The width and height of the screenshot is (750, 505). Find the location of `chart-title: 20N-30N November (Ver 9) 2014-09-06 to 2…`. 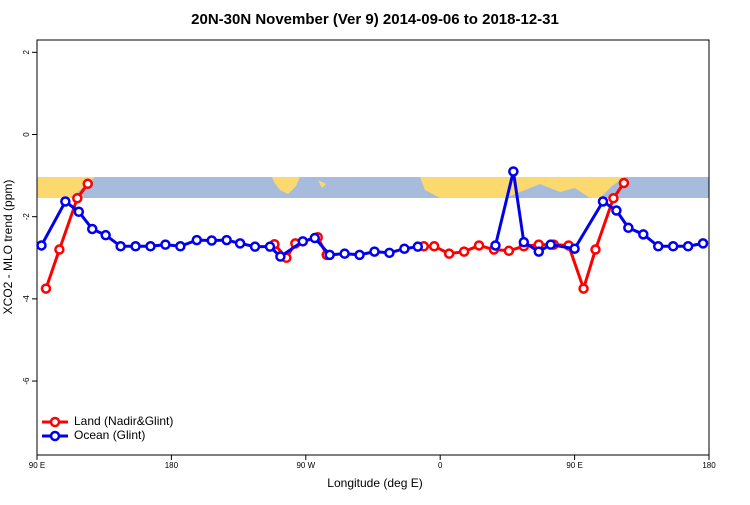

chart-title: 20N-30N November (Ver 9) 2014-09-06 to 2… is located at coordinates (375, 19).